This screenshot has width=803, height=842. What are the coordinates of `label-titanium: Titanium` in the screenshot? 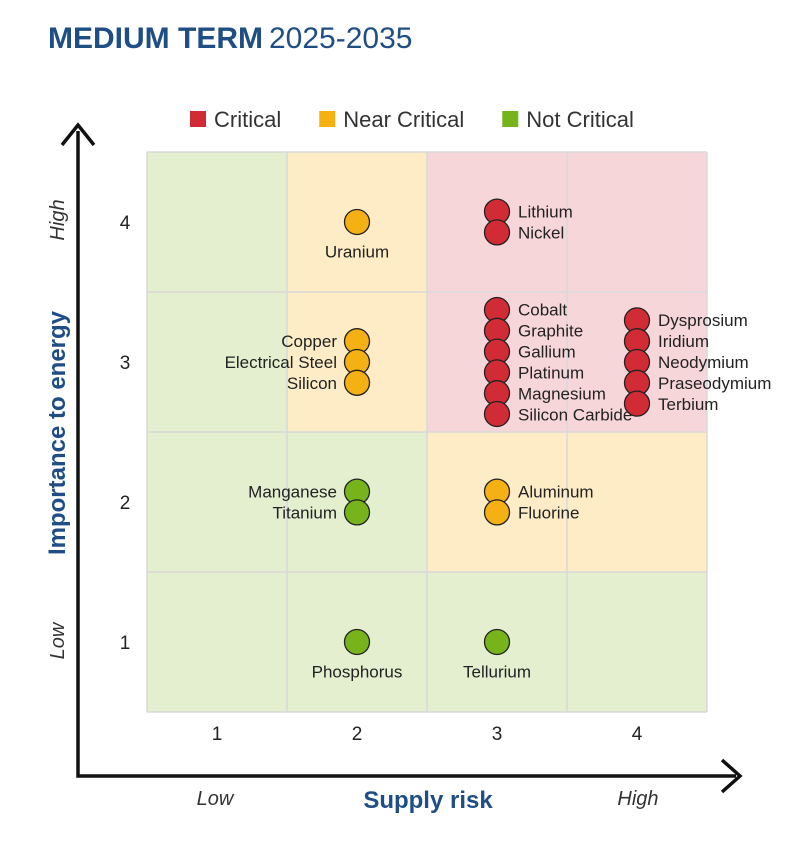 It's located at (304, 513).